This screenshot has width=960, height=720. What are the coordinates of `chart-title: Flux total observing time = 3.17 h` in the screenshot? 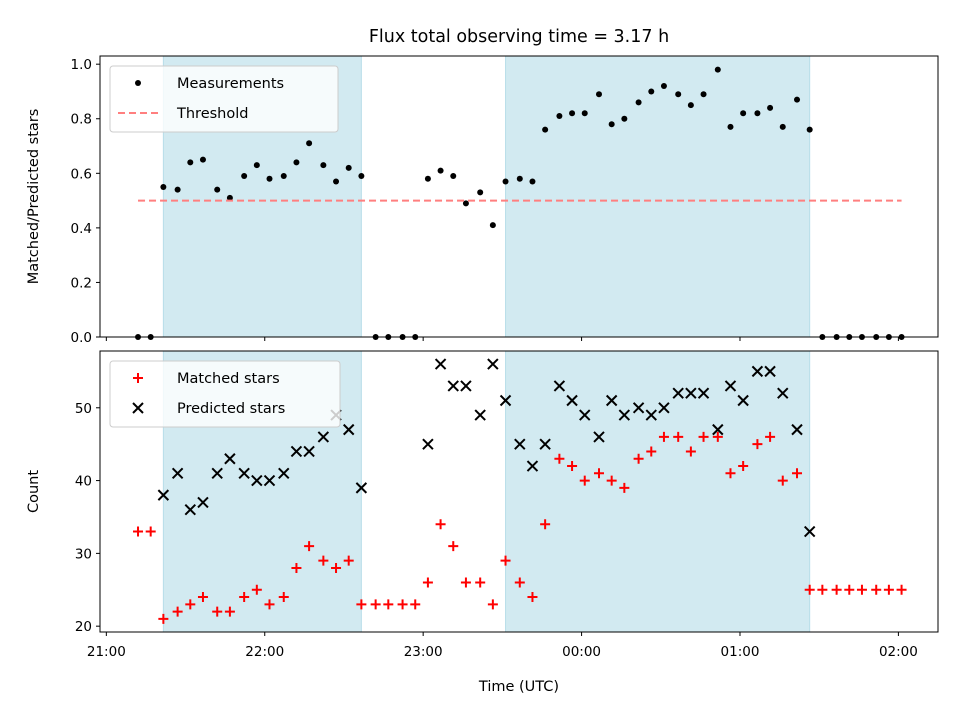 It's located at (519, 37).